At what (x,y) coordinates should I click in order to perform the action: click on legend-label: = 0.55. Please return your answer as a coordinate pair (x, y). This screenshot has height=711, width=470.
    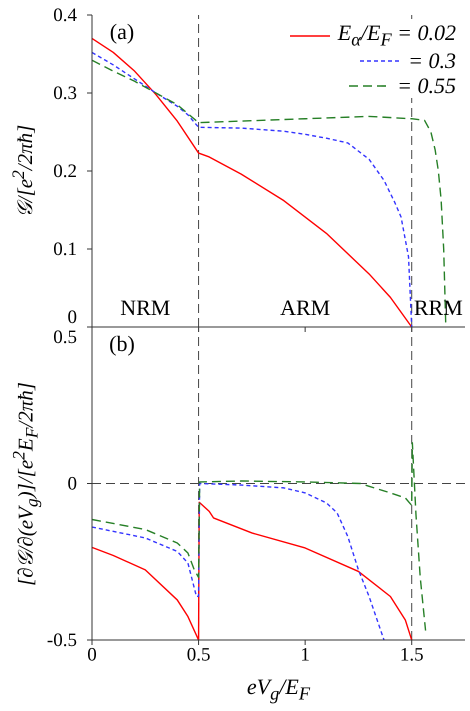
    Looking at the image, I should click on (426, 85).